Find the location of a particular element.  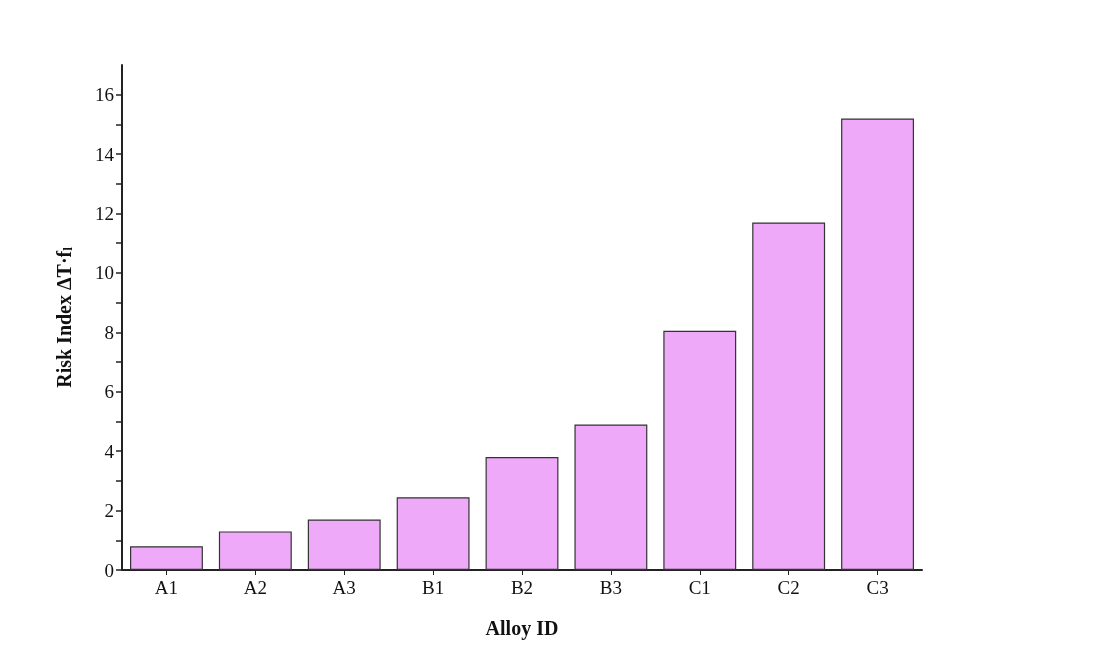

y-tick-label: 2 is located at coordinates (109, 511).